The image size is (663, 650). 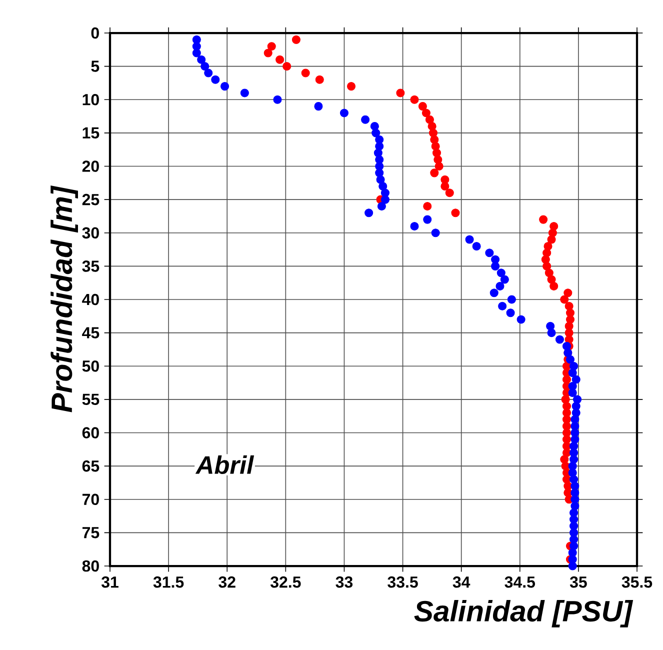 What do you see at coordinates (524, 614) in the screenshot?
I see `x-axis-title: Salinidad [PSU]` at bounding box center [524, 614].